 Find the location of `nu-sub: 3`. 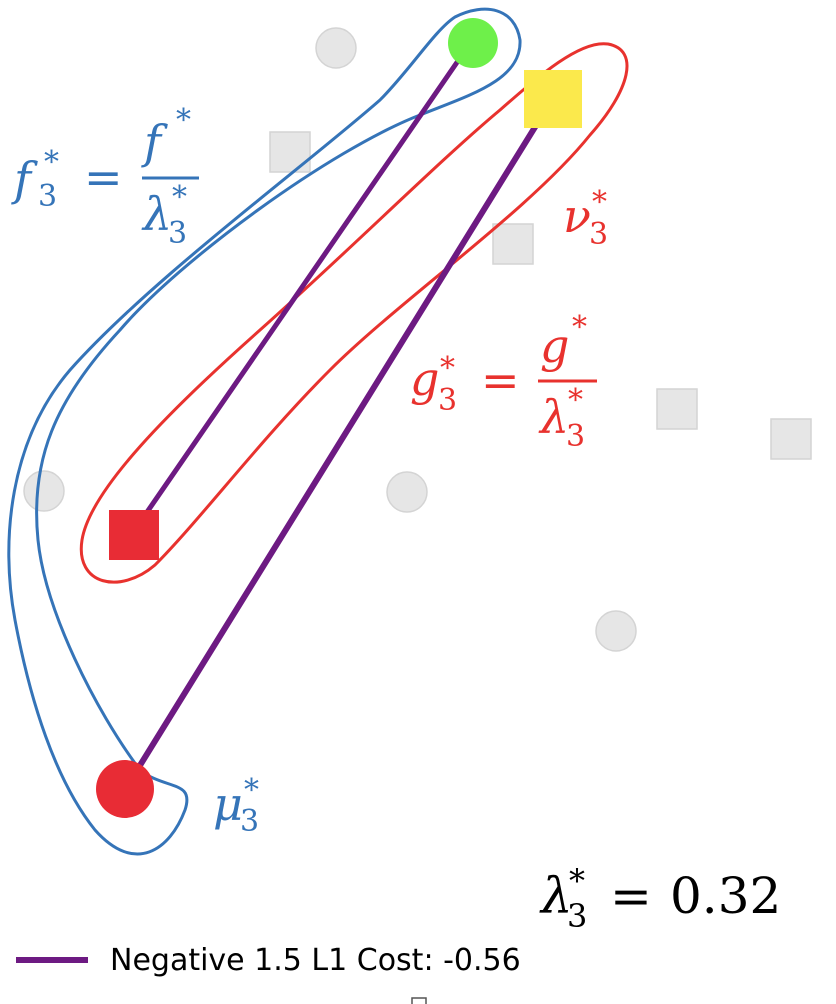

nu-sub: 3 is located at coordinates (598, 234).